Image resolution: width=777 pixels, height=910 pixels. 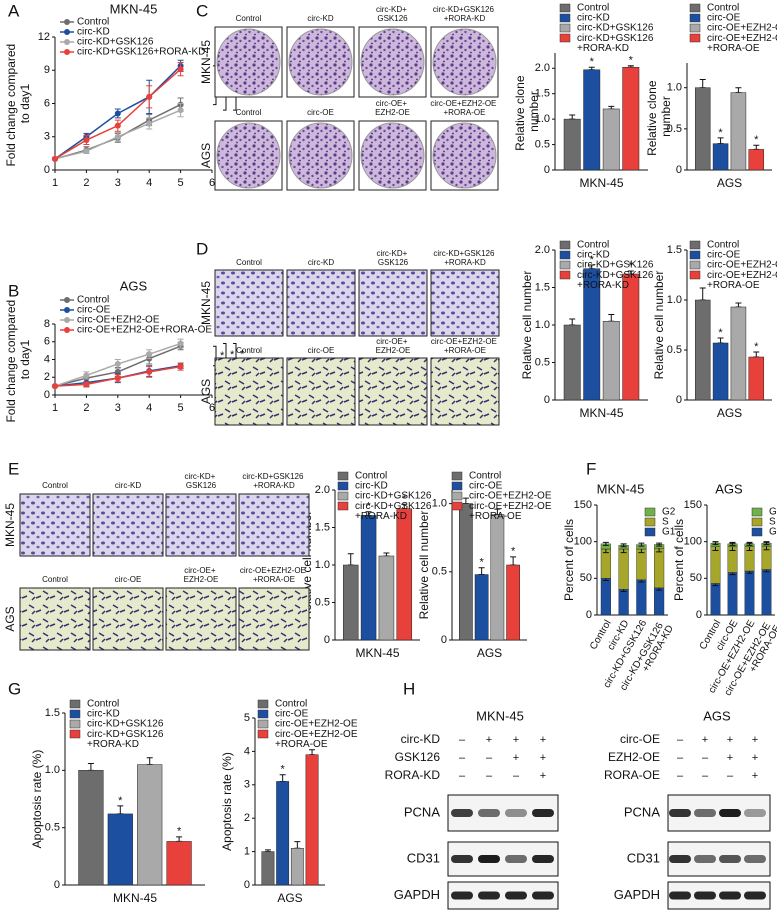 I want to click on protein-label: CD31, so click(x=423, y=857).